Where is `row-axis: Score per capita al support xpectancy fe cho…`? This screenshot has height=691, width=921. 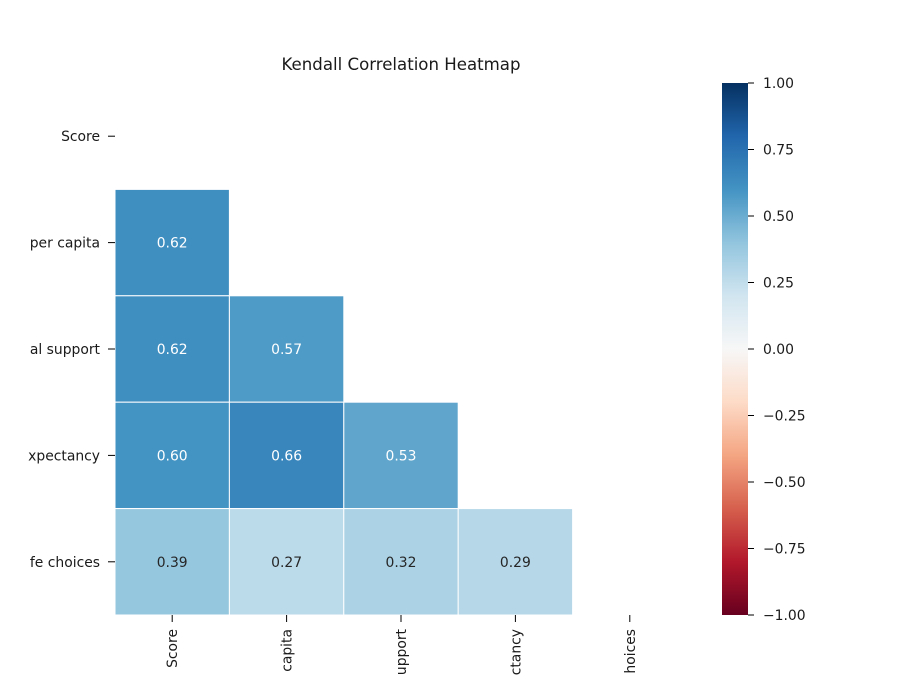
row-axis: Score per capita al support xpectancy fe cho… is located at coordinates (71, 350).